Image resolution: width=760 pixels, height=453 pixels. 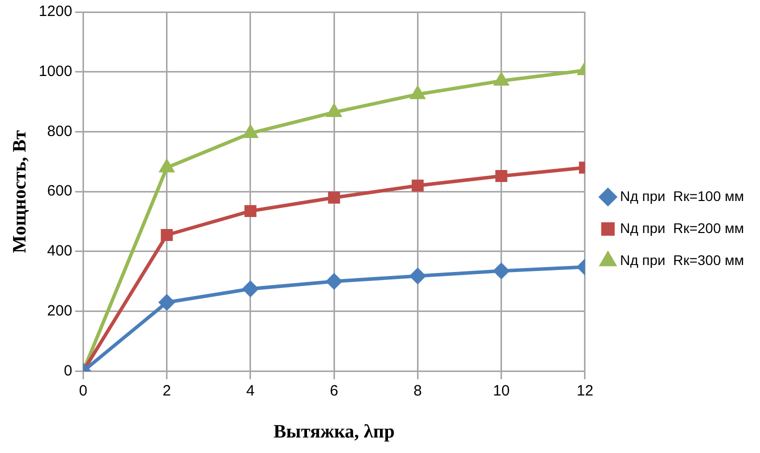 I want to click on y-tick-label: 600, so click(x=59, y=191).